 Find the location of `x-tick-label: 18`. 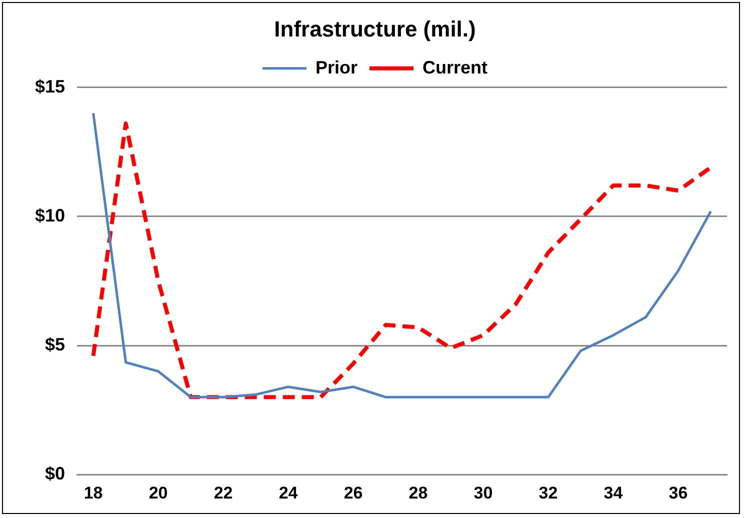

x-tick-label: 18 is located at coordinates (93, 492).